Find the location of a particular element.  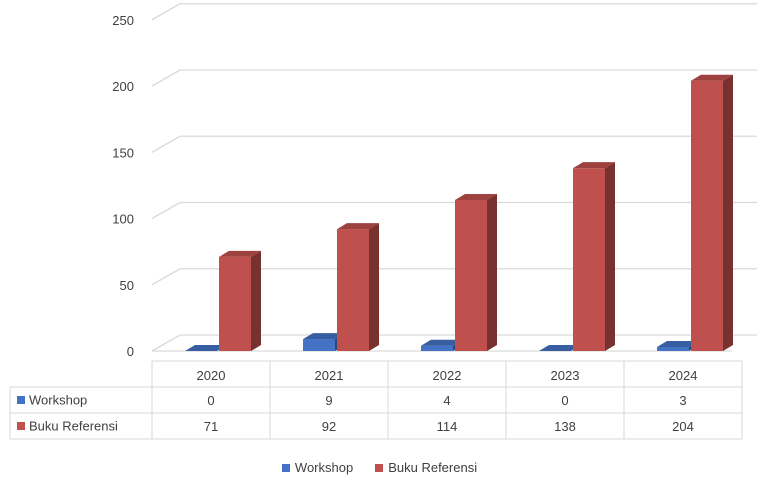

legend-swatch-buku-referensi is located at coordinates (379, 467).